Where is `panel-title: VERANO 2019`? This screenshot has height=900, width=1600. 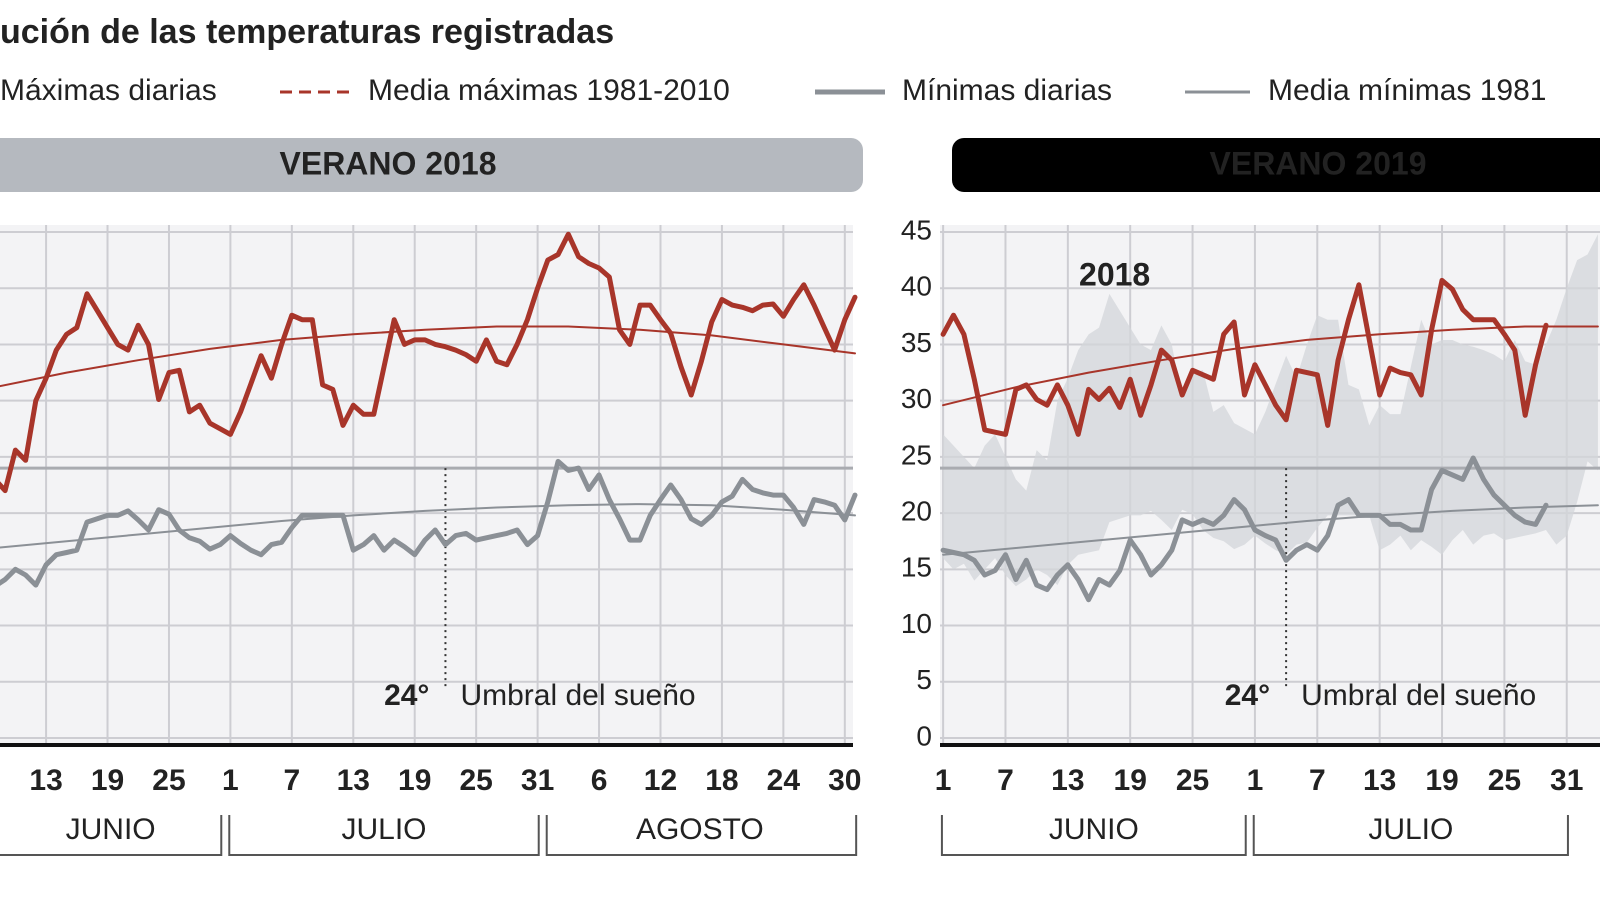
panel-title: VERANO 2019 is located at coordinates (1318, 163).